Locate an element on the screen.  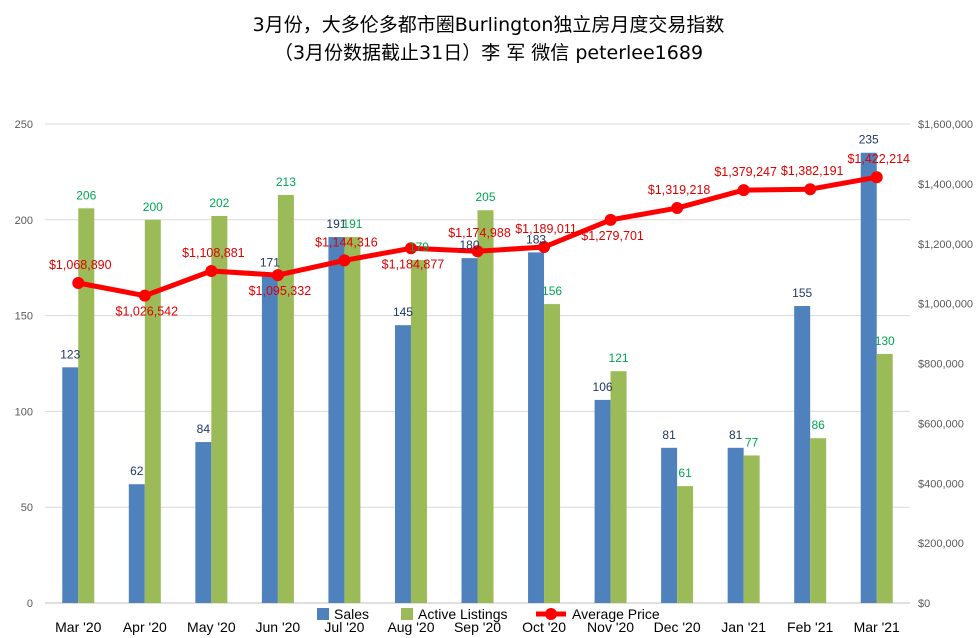
listings-data-label: 156 is located at coordinates (552, 291).